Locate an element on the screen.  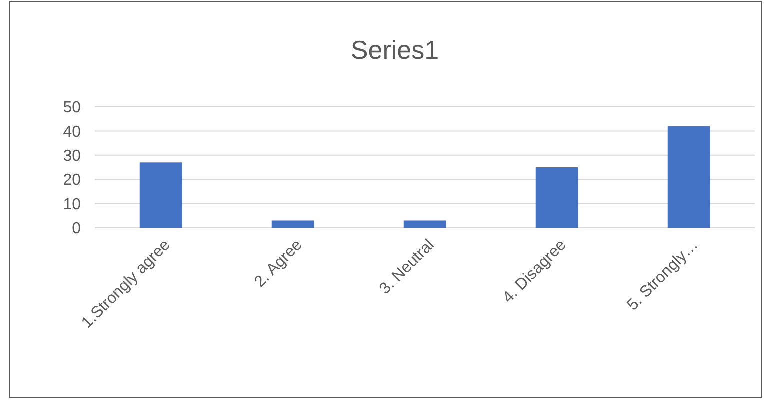
y-tick-label: 40 is located at coordinates (72, 132).